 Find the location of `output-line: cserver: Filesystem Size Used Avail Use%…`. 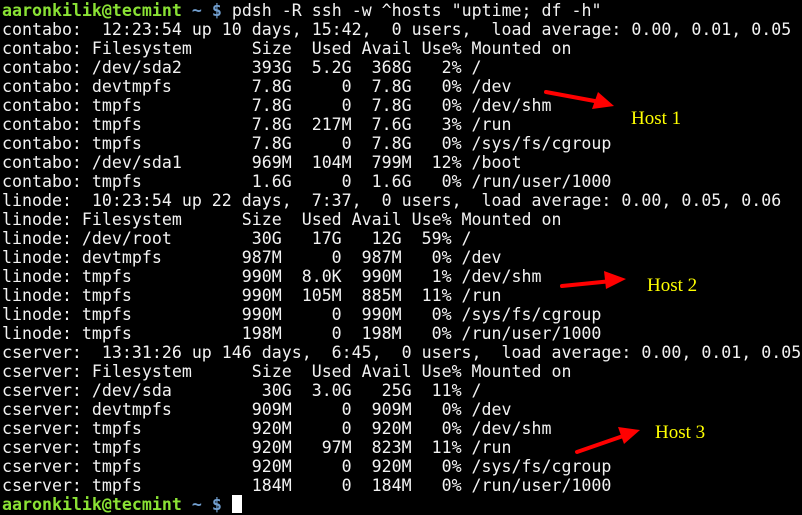

output-line: cserver: Filesystem Size Used Avail Use%… is located at coordinates (287, 371).